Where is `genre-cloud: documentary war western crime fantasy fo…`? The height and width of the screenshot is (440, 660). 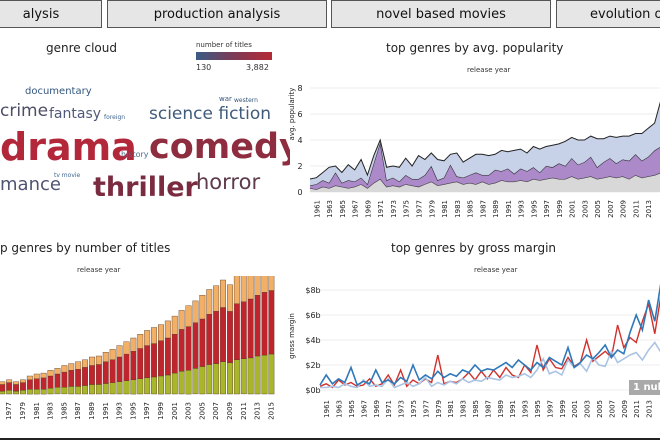
genre-cloud: documentary war western crime fantasy fo… is located at coordinates (145, 145).